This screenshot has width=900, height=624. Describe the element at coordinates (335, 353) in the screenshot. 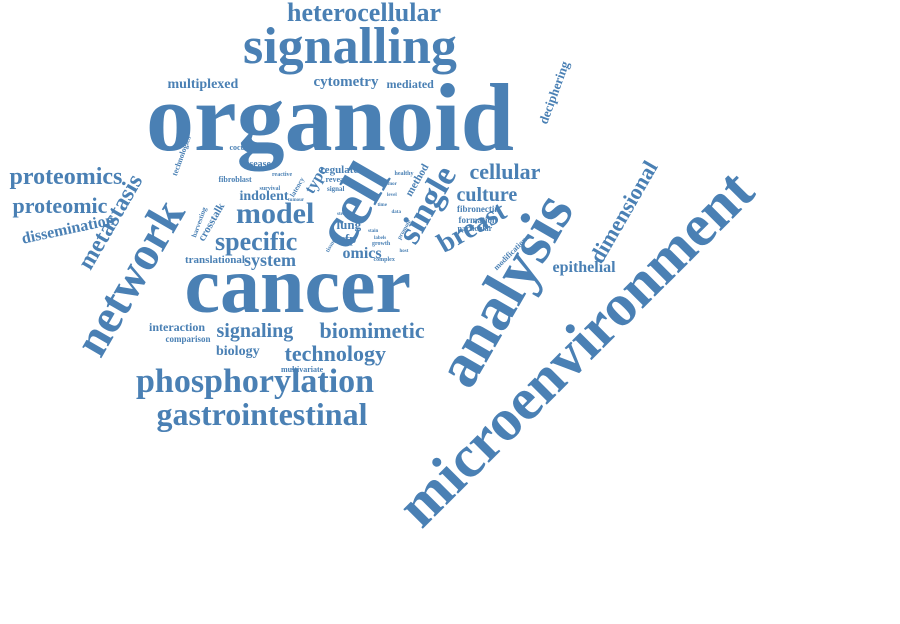

I see `word-technology: technology` at that location.